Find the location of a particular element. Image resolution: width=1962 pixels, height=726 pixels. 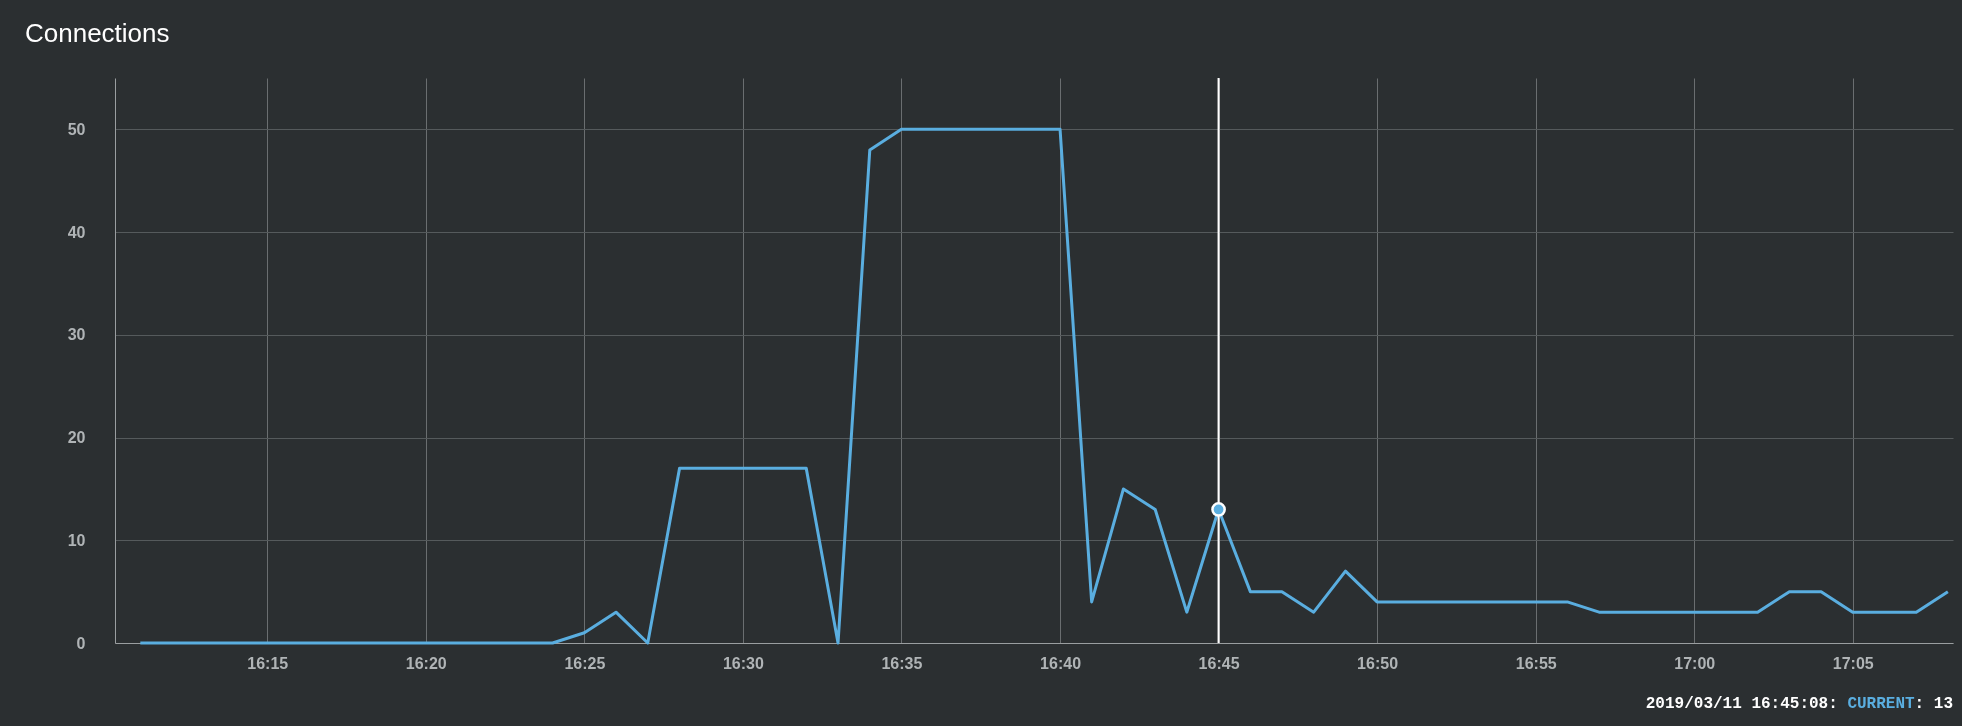

y-tick-label: 30 is located at coordinates (76, 335).